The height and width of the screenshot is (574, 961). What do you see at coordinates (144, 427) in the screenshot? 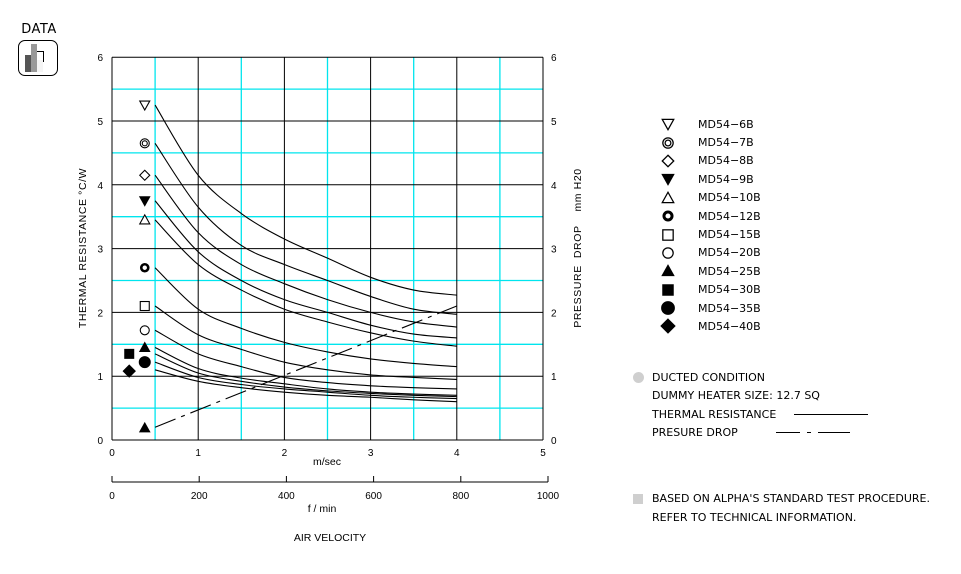
I see `marker-pressure-drop-icon` at bounding box center [144, 427].